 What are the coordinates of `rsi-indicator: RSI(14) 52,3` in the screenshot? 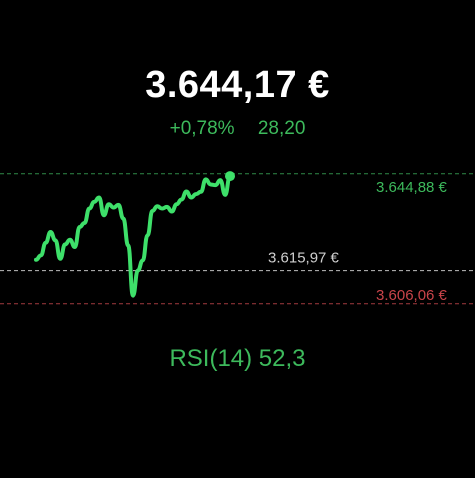 It's located at (237, 358).